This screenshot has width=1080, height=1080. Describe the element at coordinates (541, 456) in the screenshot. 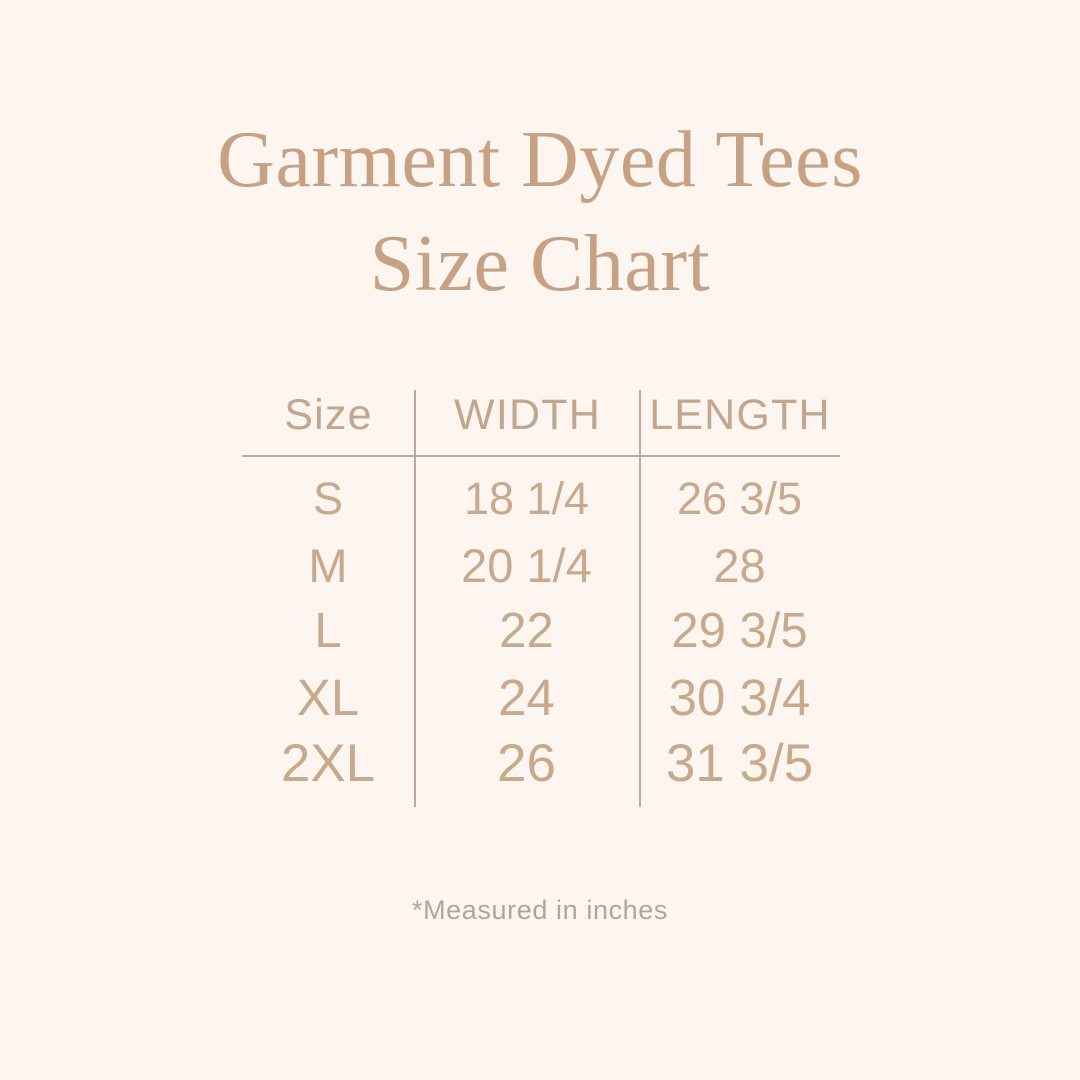

I see `header-divider-rule` at that location.